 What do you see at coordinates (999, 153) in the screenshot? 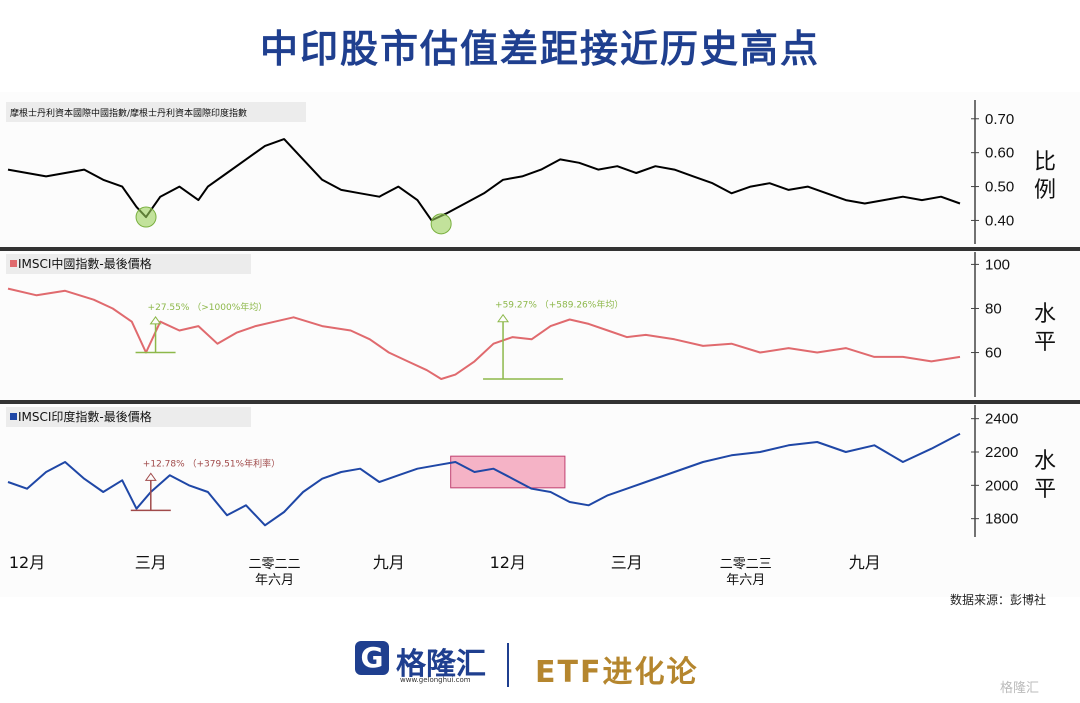
I see `y-tick-label: 0.60` at bounding box center [999, 153].